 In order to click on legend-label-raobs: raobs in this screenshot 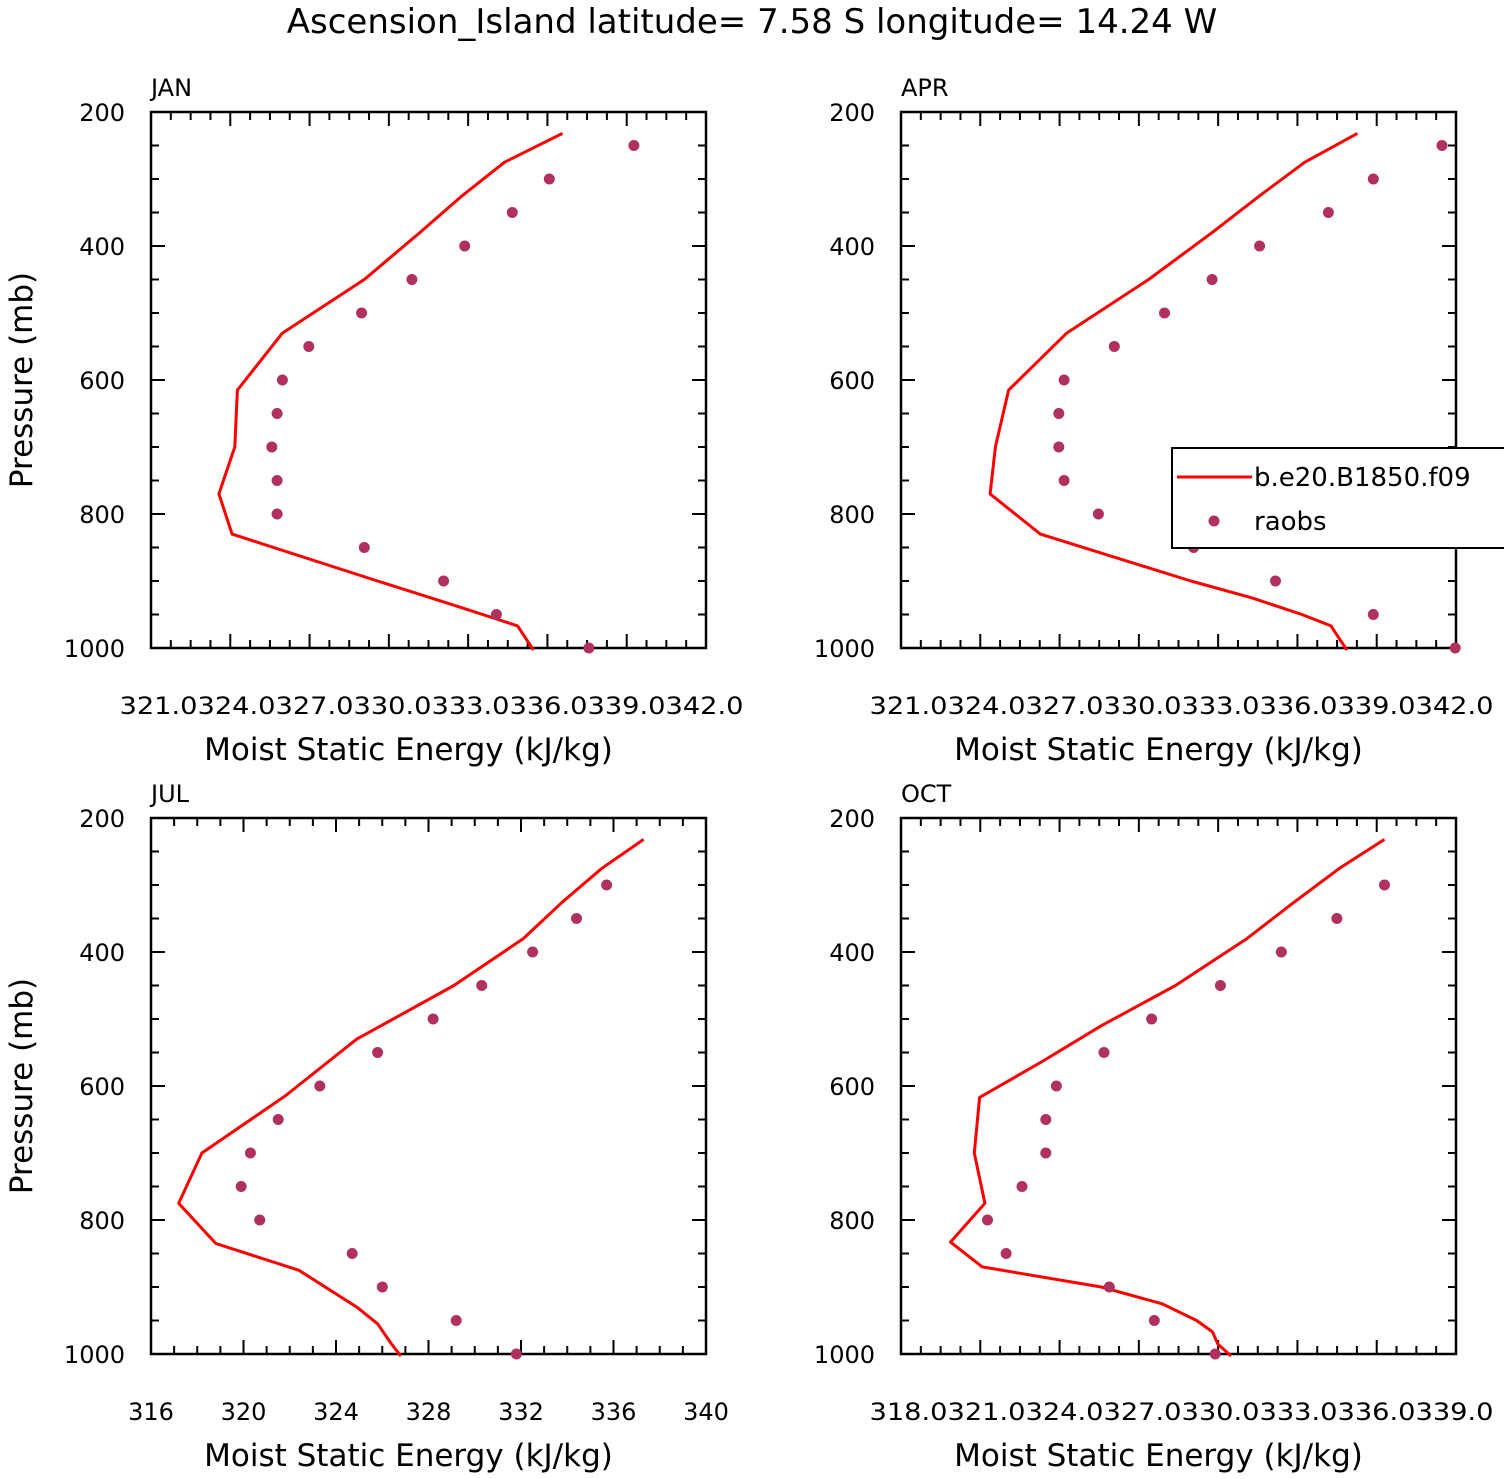, I will do `click(1290, 522)`.